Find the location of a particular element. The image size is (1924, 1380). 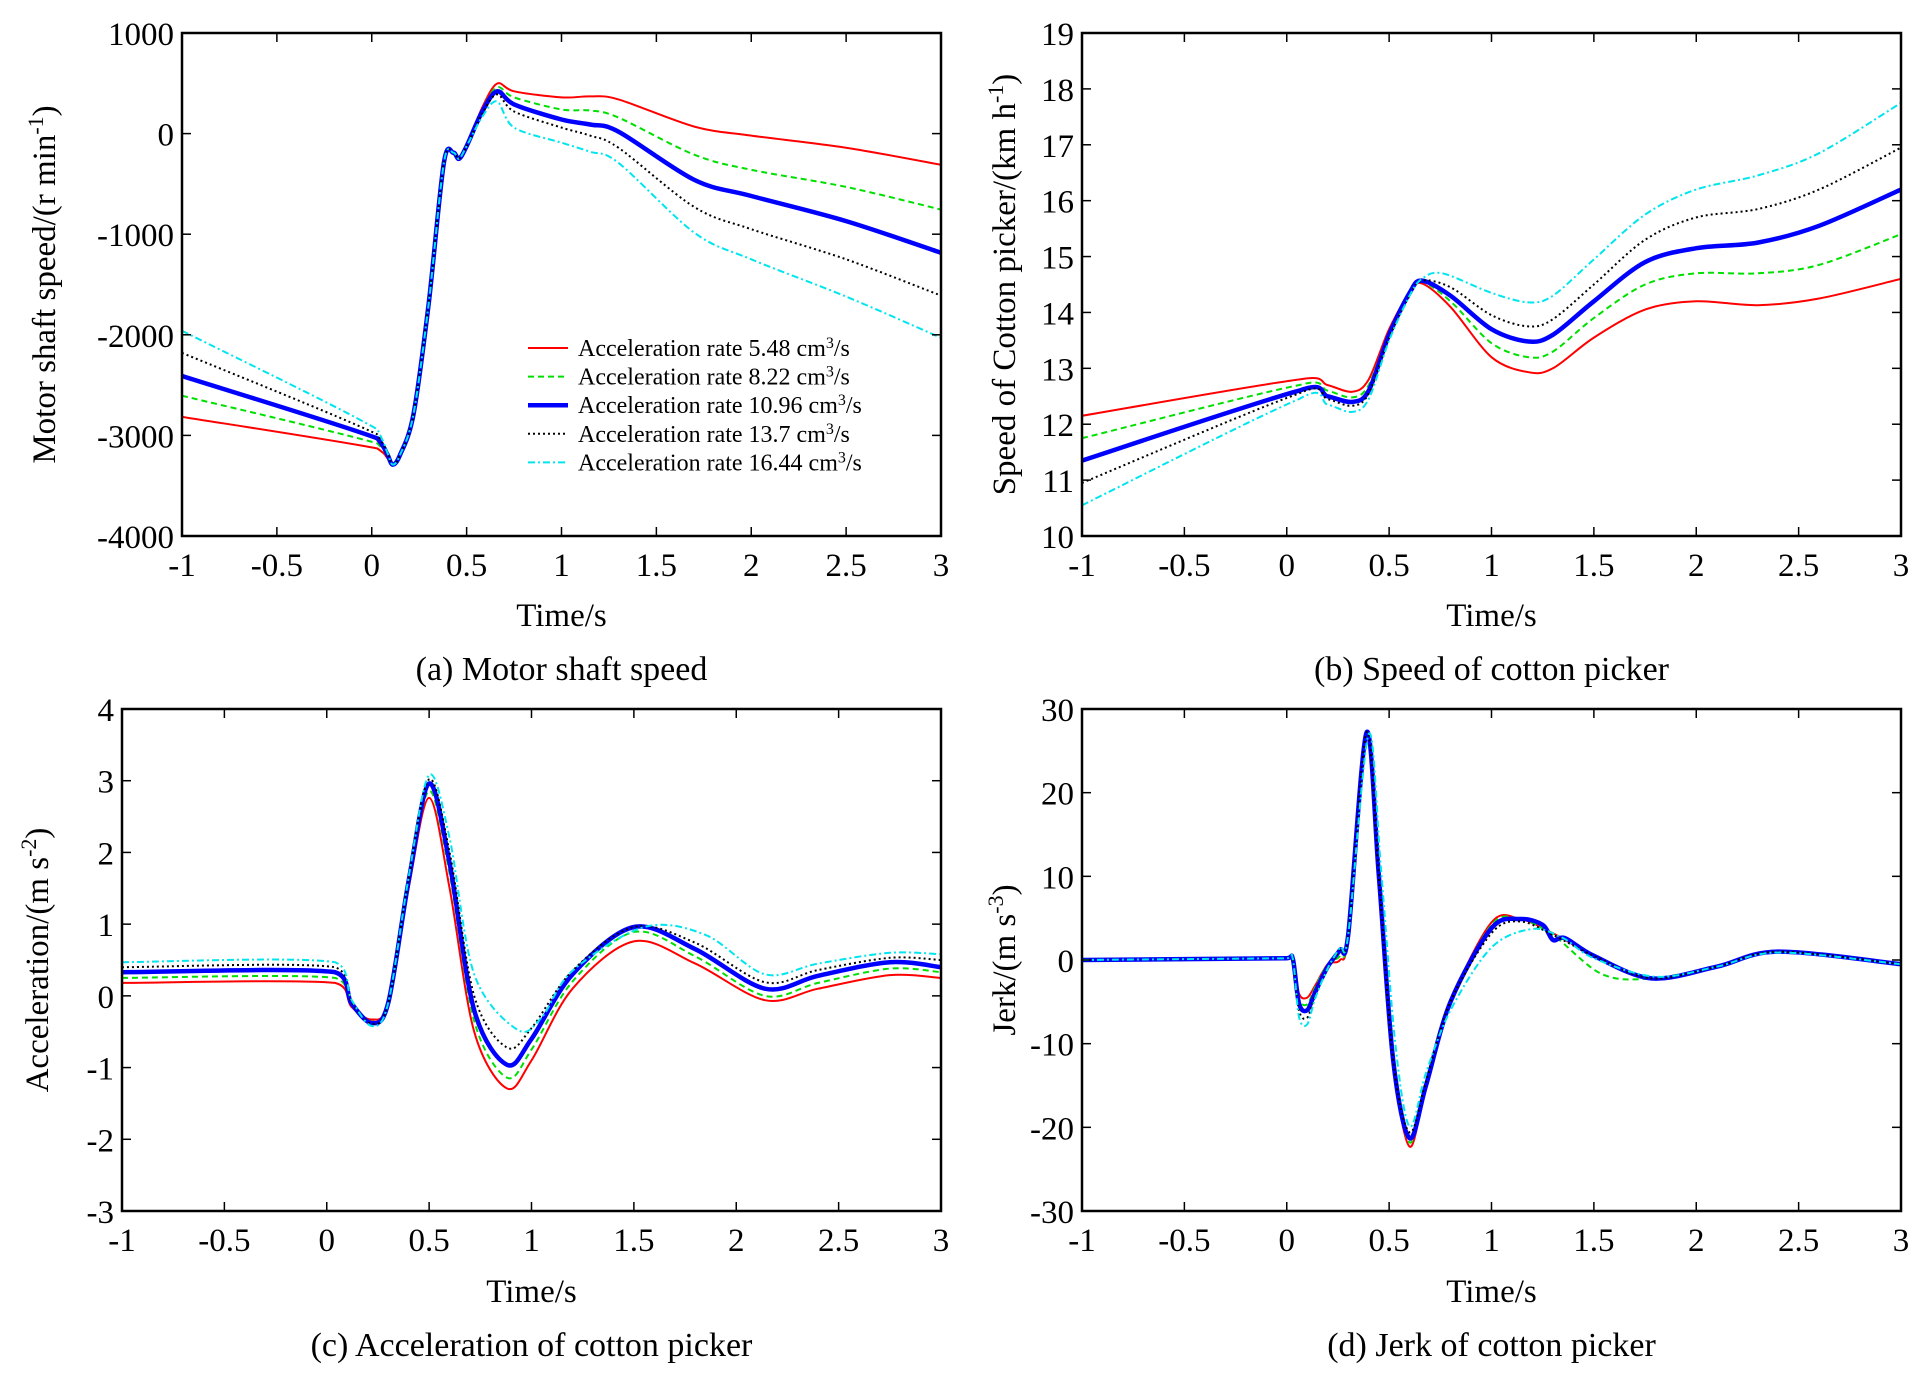

y-tick-label: 15 is located at coordinates (1057, 259).